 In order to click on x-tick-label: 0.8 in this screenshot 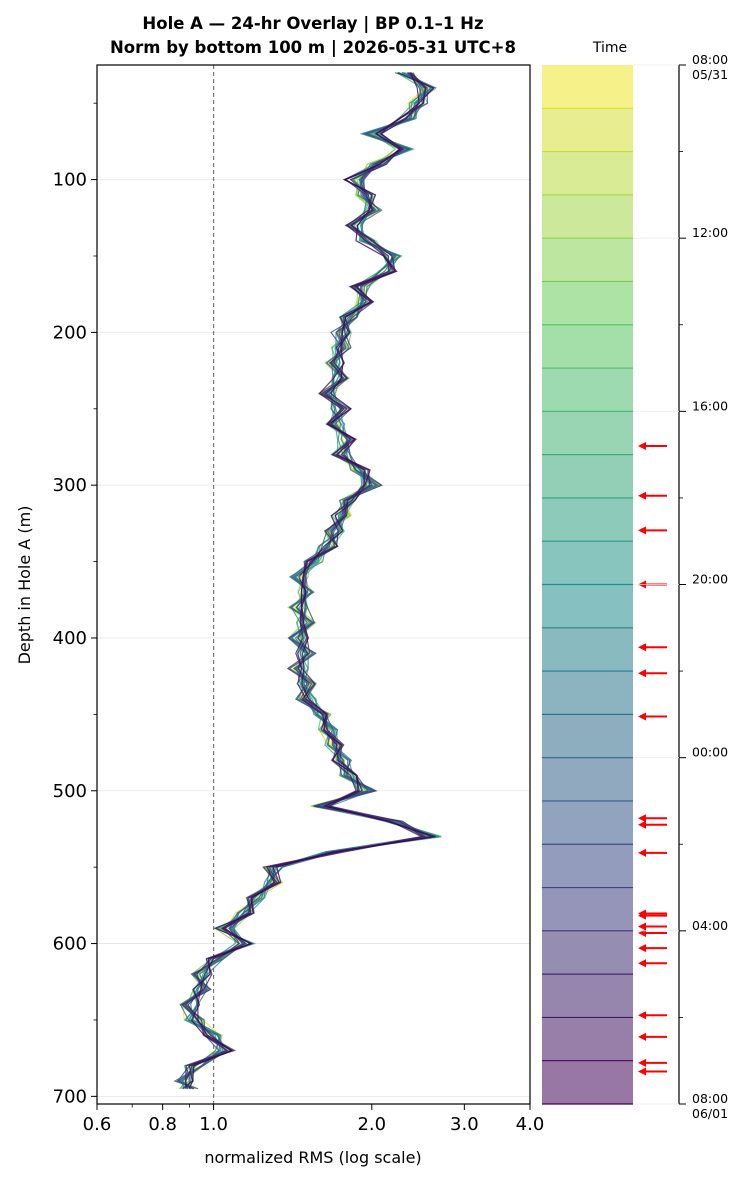, I will do `click(162, 1124)`.